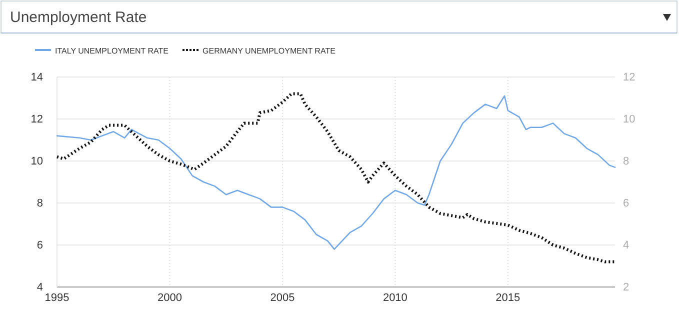  Describe the element at coordinates (282, 298) in the screenshot. I see `x-tick-label: 2005` at that location.